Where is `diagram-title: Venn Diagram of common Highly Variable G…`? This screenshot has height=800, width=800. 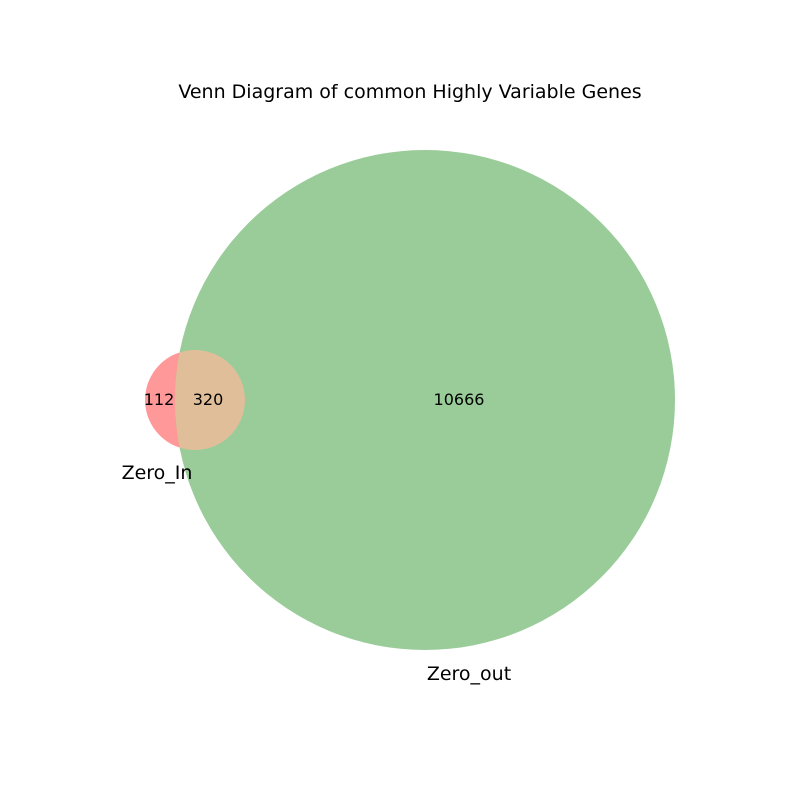 diagram-title: Venn Diagram of common Highly Variable G… is located at coordinates (409, 92).